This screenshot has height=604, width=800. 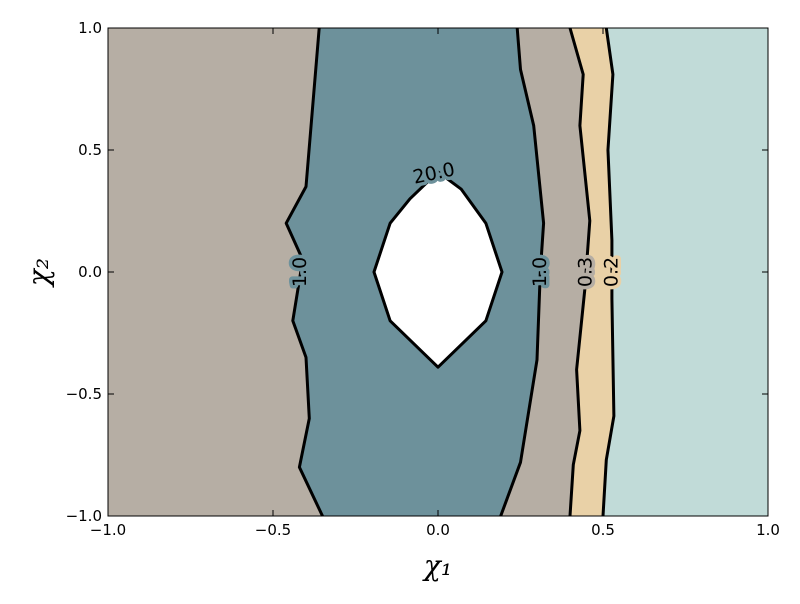 What do you see at coordinates (108, 530) in the screenshot?
I see `x-tick-label: −1.0` at bounding box center [108, 530].